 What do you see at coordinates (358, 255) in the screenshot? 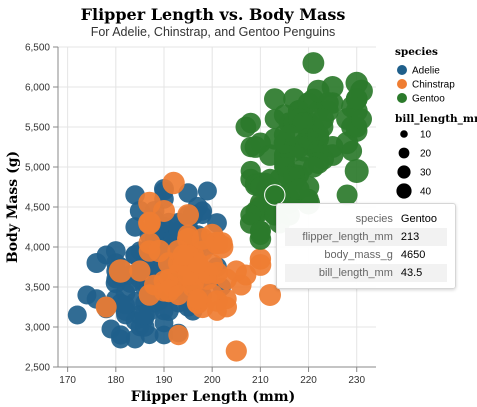
I see `tooltip-key: body_mass_g` at bounding box center [358, 255].